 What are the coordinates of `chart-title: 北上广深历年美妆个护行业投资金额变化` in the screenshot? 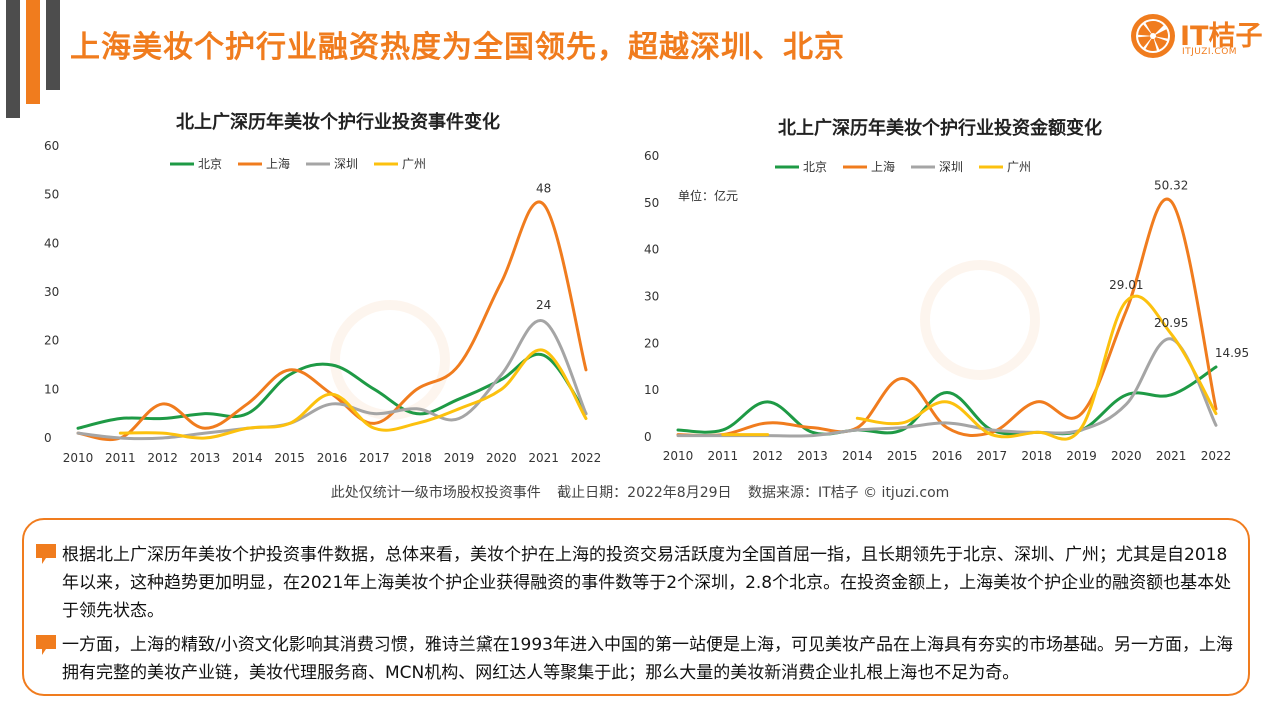 It's located at (940, 128).